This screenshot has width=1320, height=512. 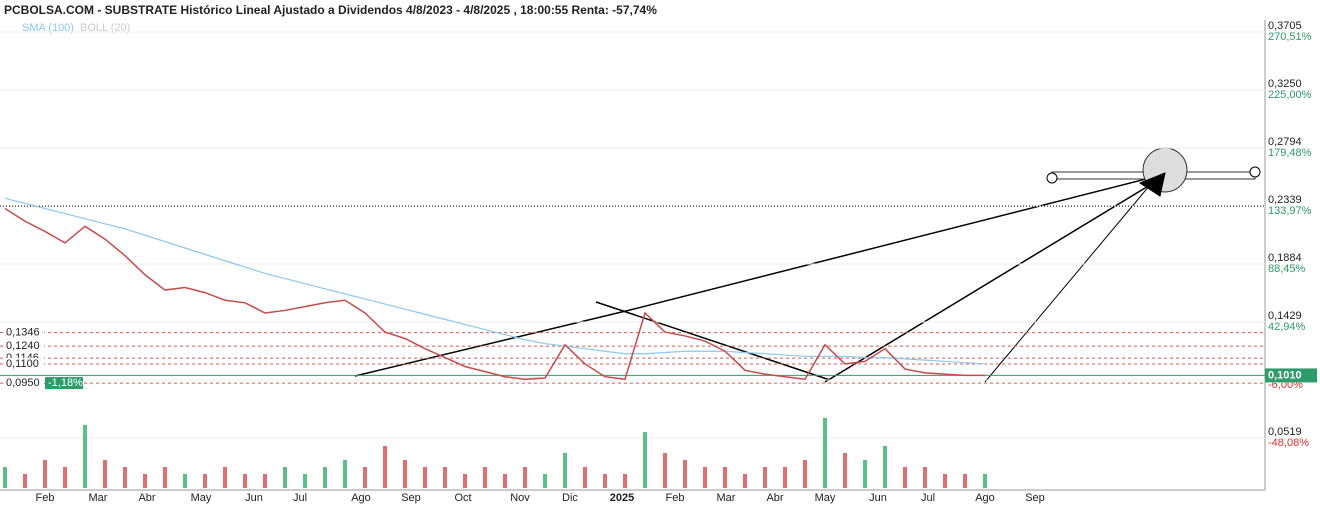 What do you see at coordinates (1285, 375) in the screenshot?
I see `current-label: 0,1010` at bounding box center [1285, 375].